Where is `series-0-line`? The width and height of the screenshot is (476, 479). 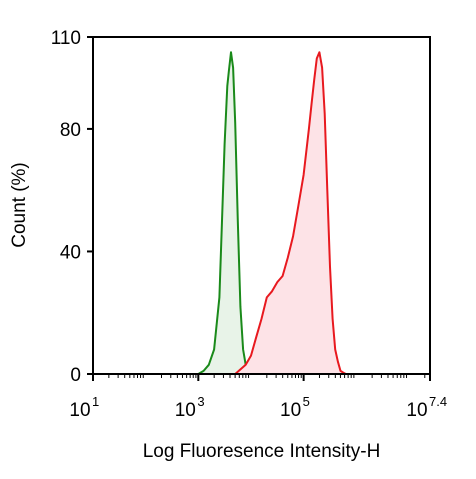
series-0-line is located at coordinates (224, 213).